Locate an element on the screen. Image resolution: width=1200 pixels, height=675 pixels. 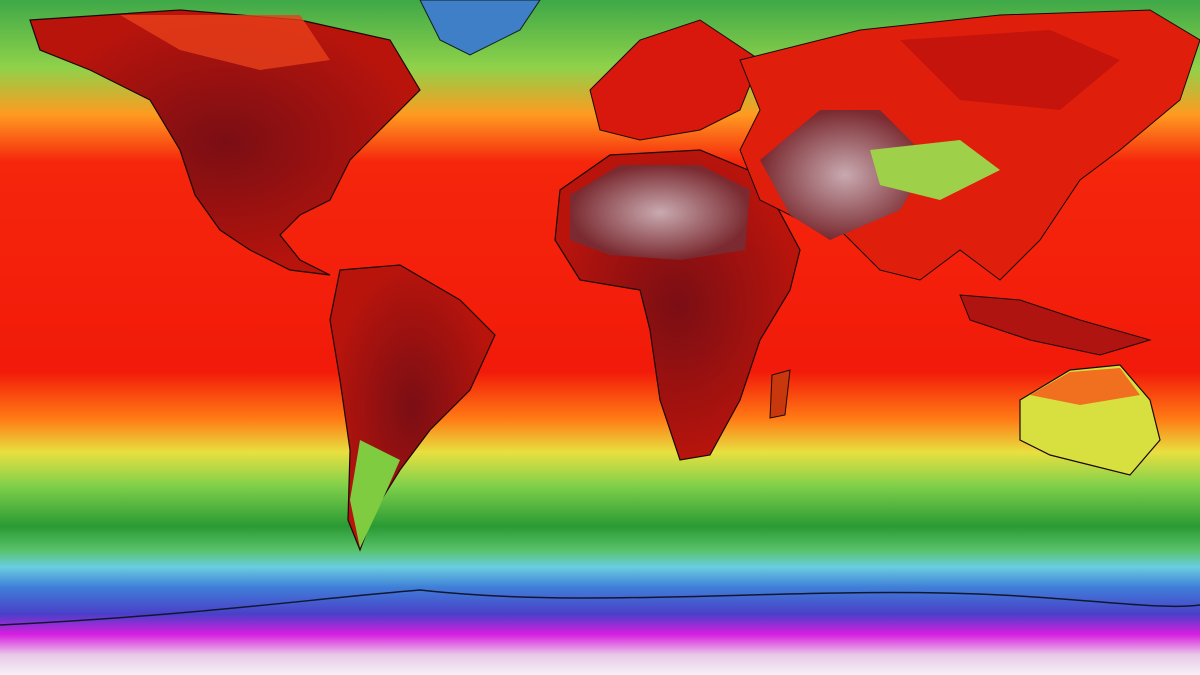
indonesia is located at coordinates (1055, 325).